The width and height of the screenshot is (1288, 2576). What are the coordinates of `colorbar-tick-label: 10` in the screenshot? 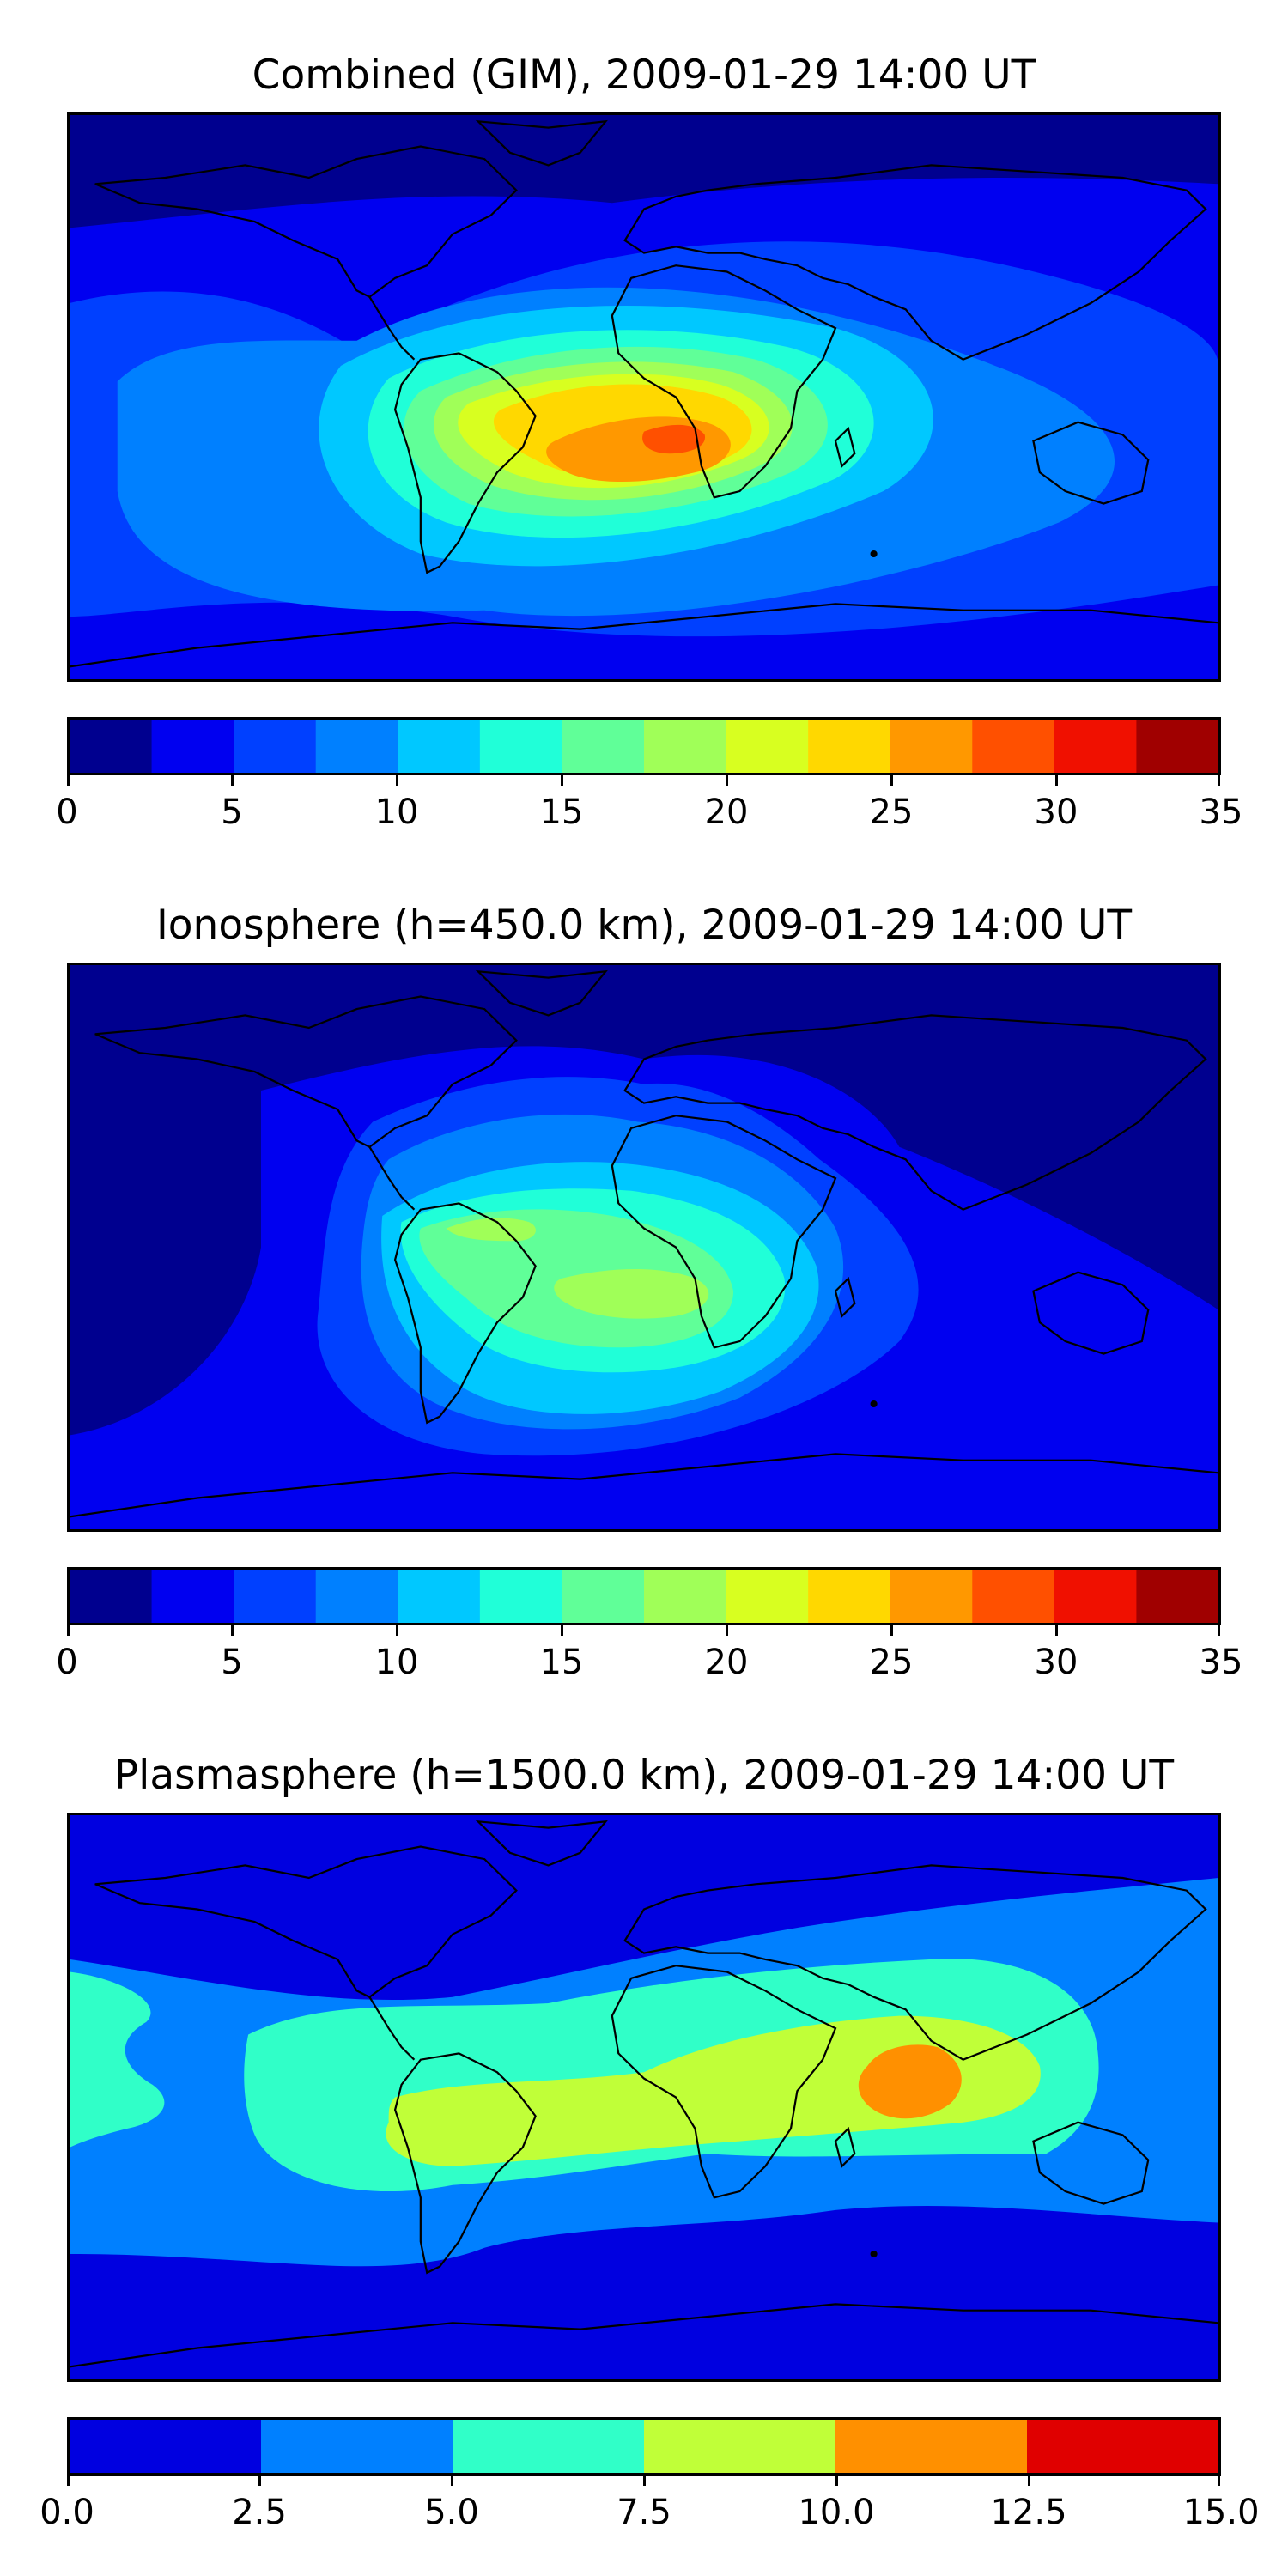 It's located at (397, 1663).